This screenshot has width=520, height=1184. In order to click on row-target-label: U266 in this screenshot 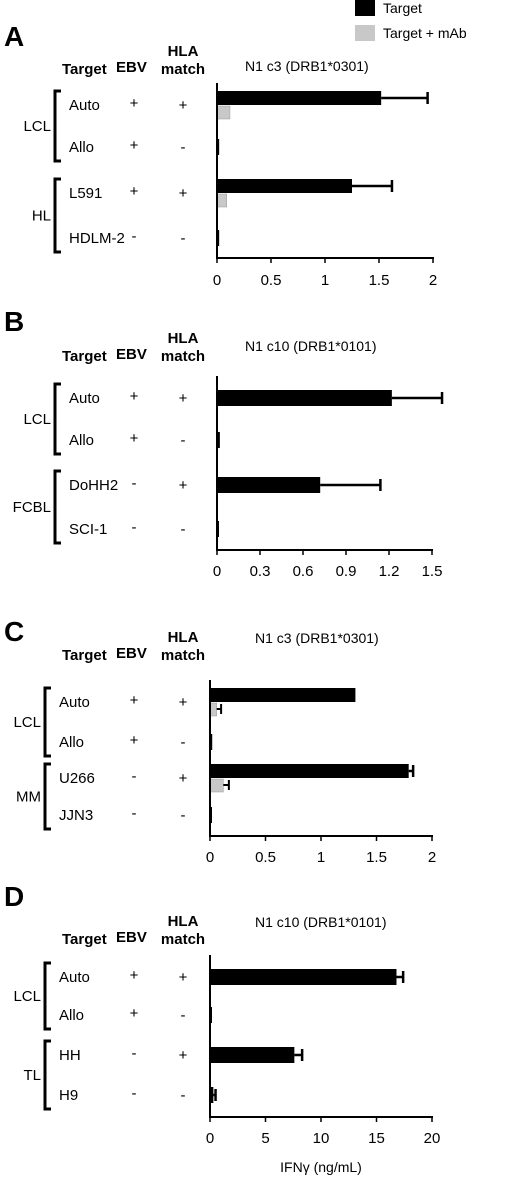, I will do `click(77, 778)`.